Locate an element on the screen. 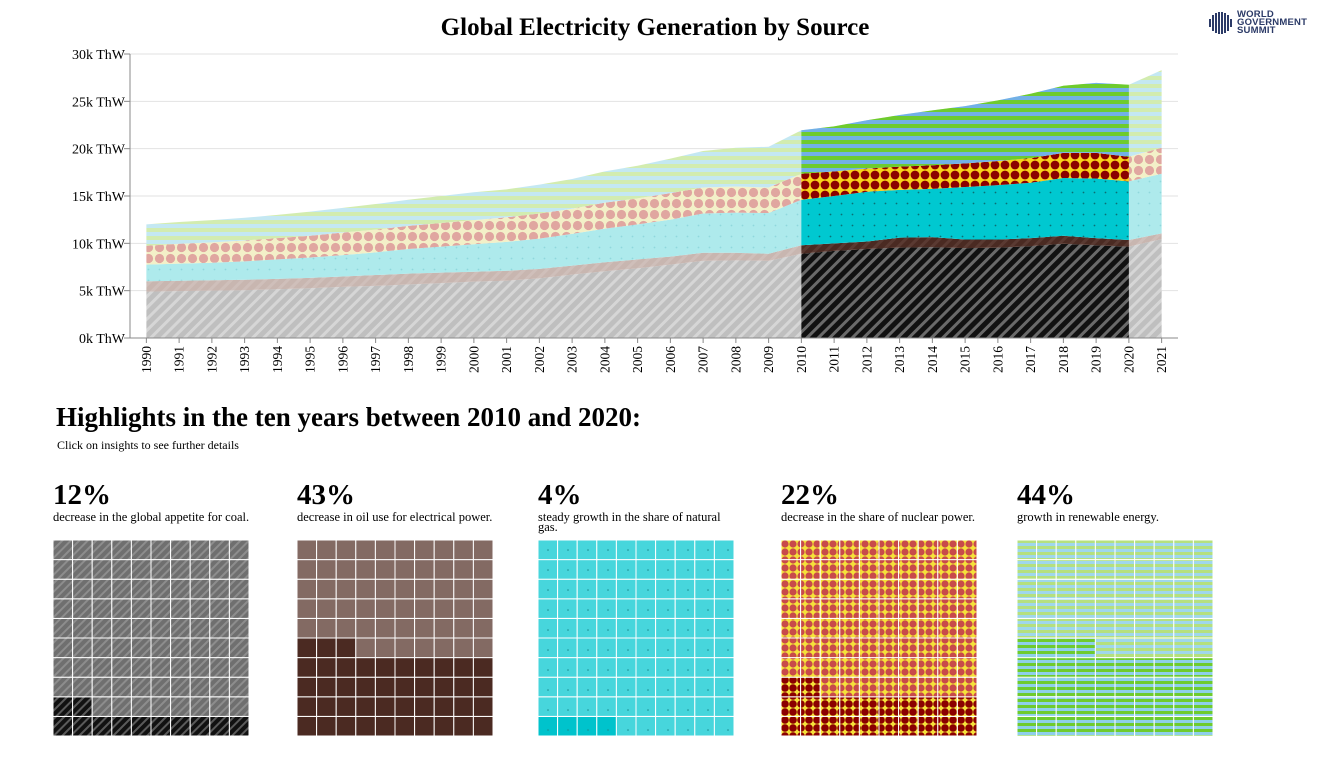  x-tick-label: 2018 is located at coordinates (1063, 359).